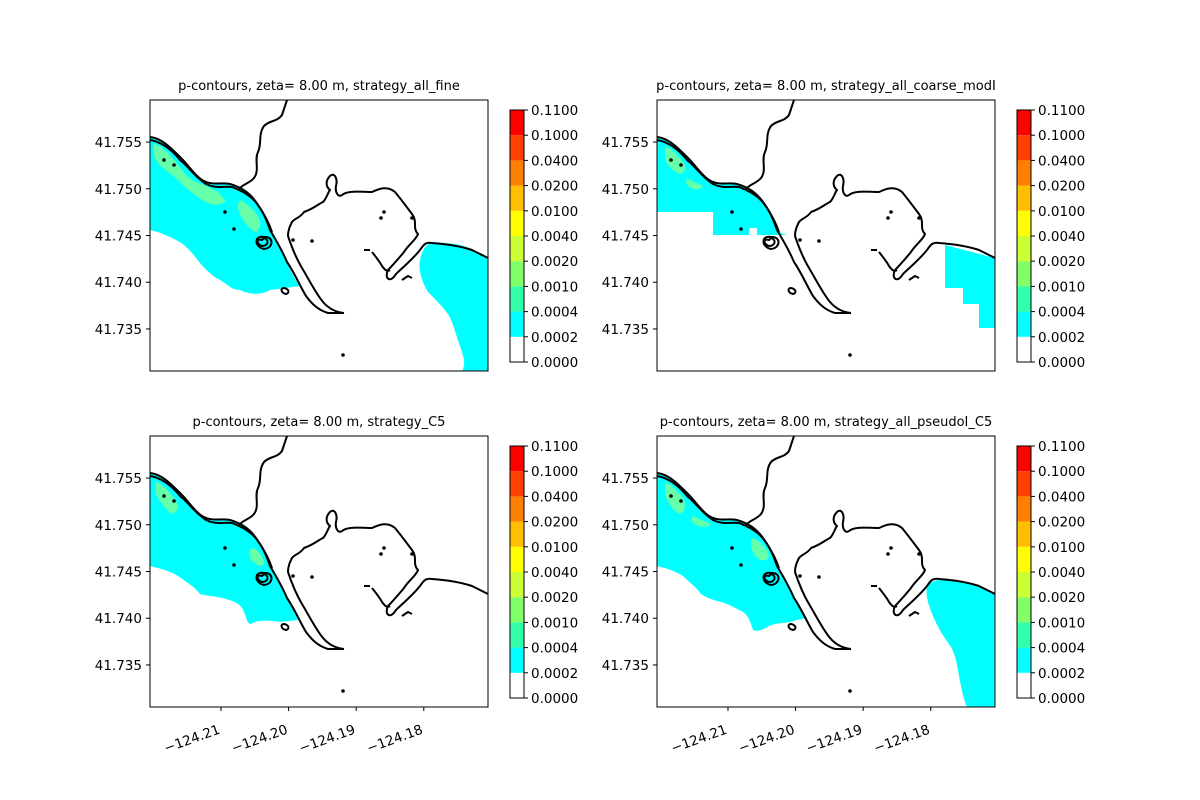  Describe the element at coordinates (1061, 472) in the screenshot. I see `colorbar-label: 0.1000` at that location.